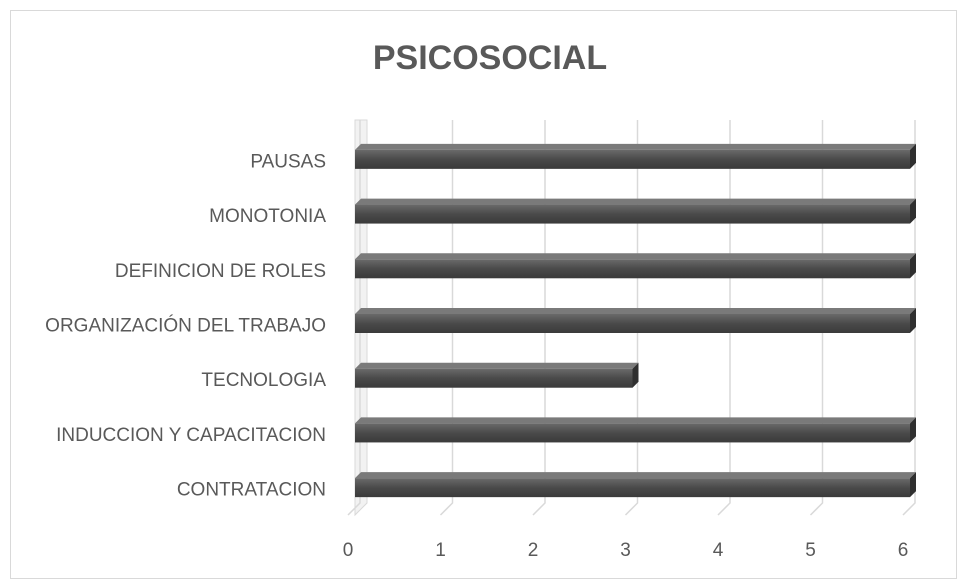  I want to click on y-tick-label: CONTRATACION, so click(251, 490).